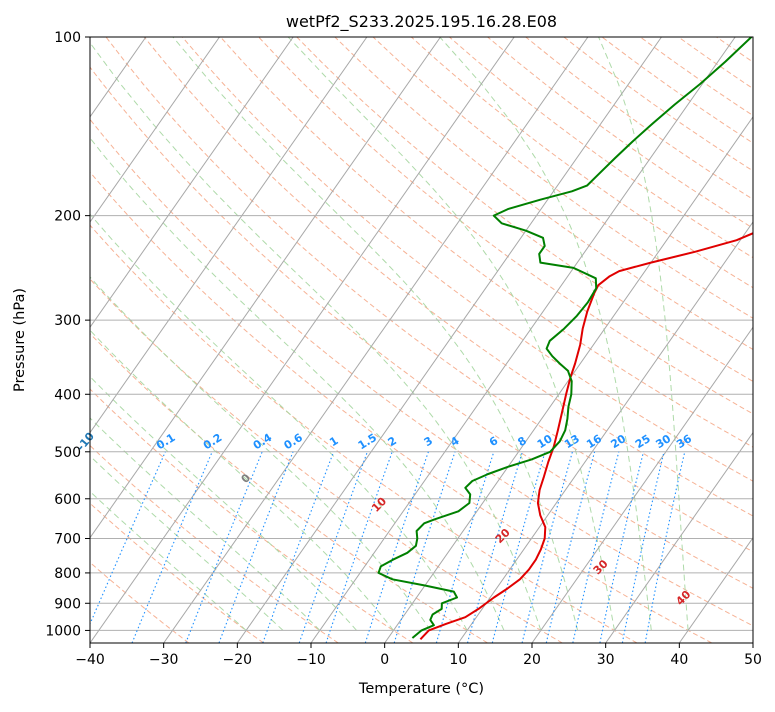 This screenshot has width=775, height=712. What do you see at coordinates (594, 441) in the screenshot?
I see `mixing-ratio-label: 16` at bounding box center [594, 441].